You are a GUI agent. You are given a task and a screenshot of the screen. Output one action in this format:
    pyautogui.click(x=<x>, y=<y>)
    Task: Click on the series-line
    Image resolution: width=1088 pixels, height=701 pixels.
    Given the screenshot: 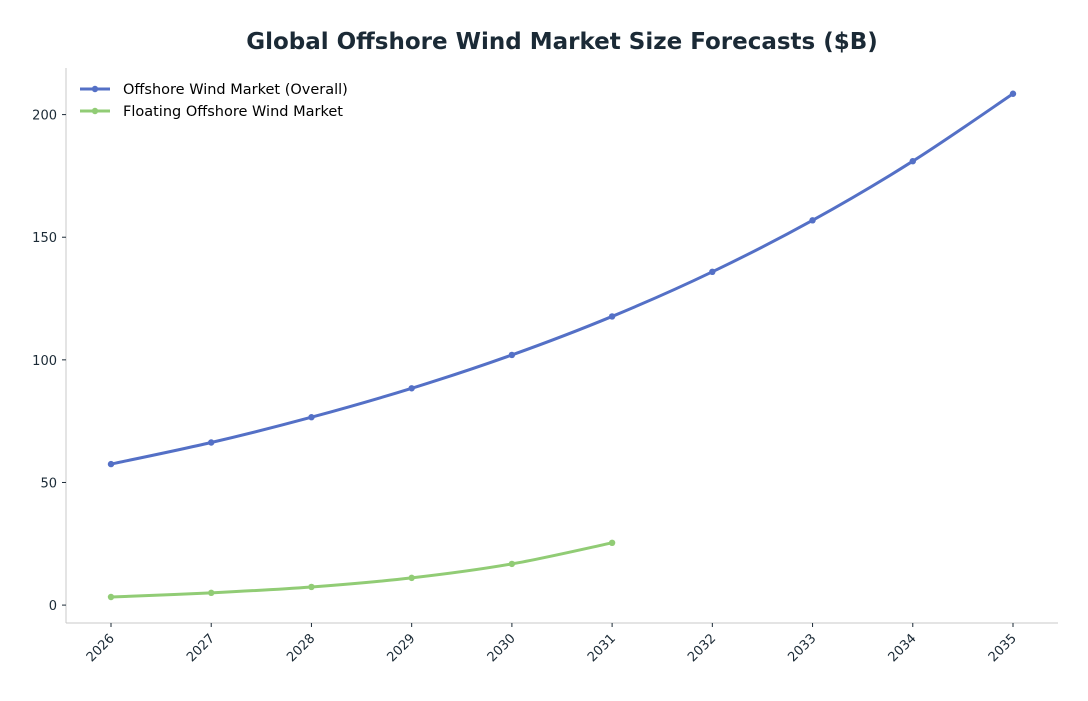 What is the action you would take?
    pyautogui.click(x=361, y=570)
    